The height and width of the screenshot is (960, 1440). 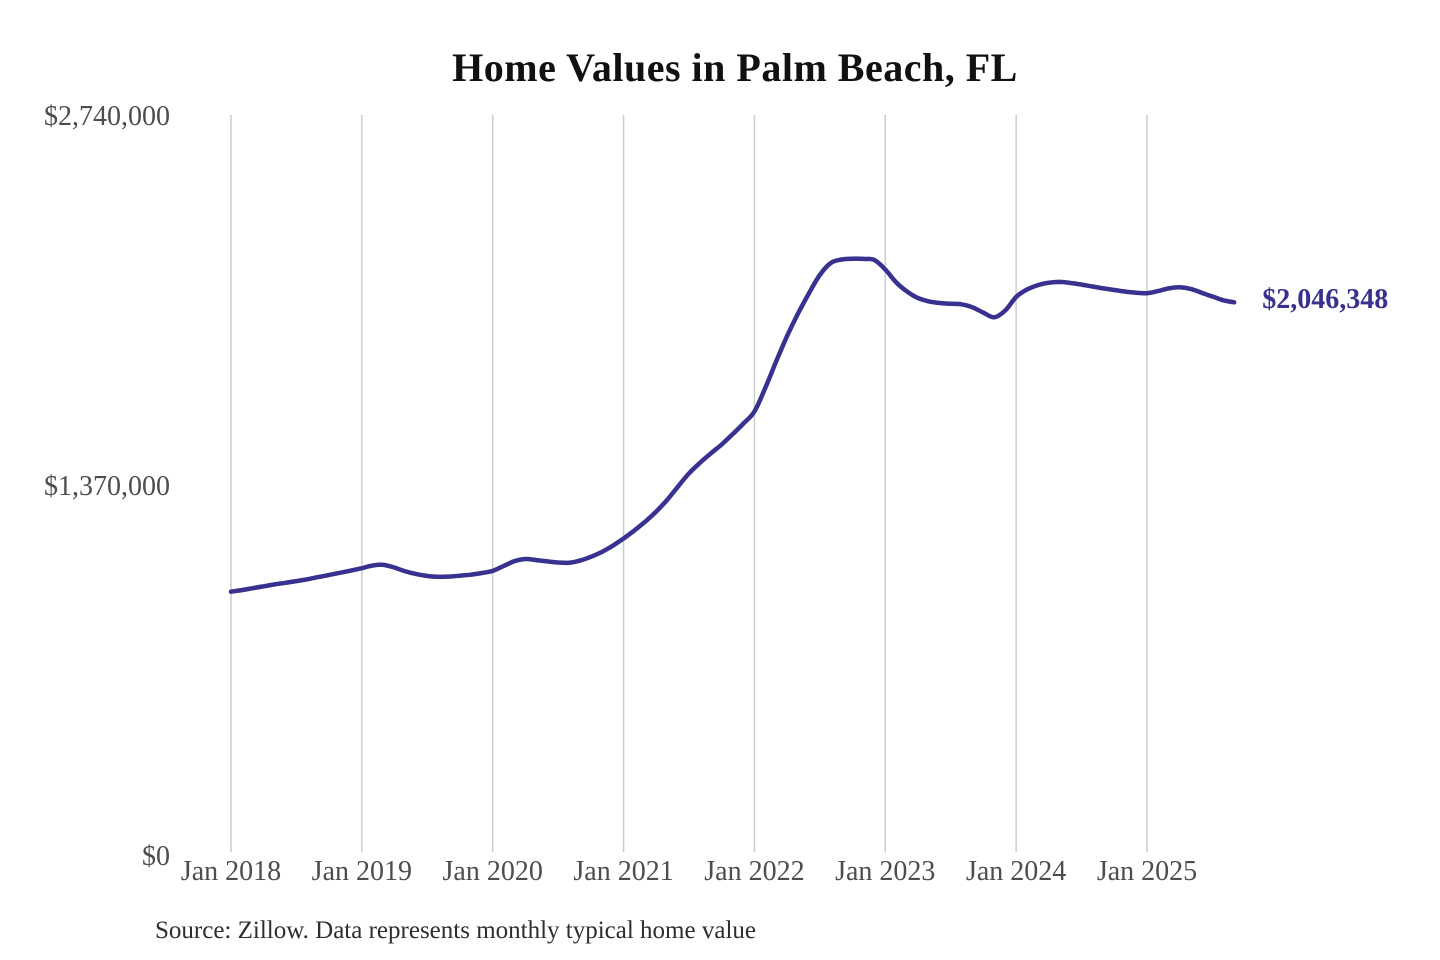 I want to click on y-tick-label: $0, so click(x=156, y=856).